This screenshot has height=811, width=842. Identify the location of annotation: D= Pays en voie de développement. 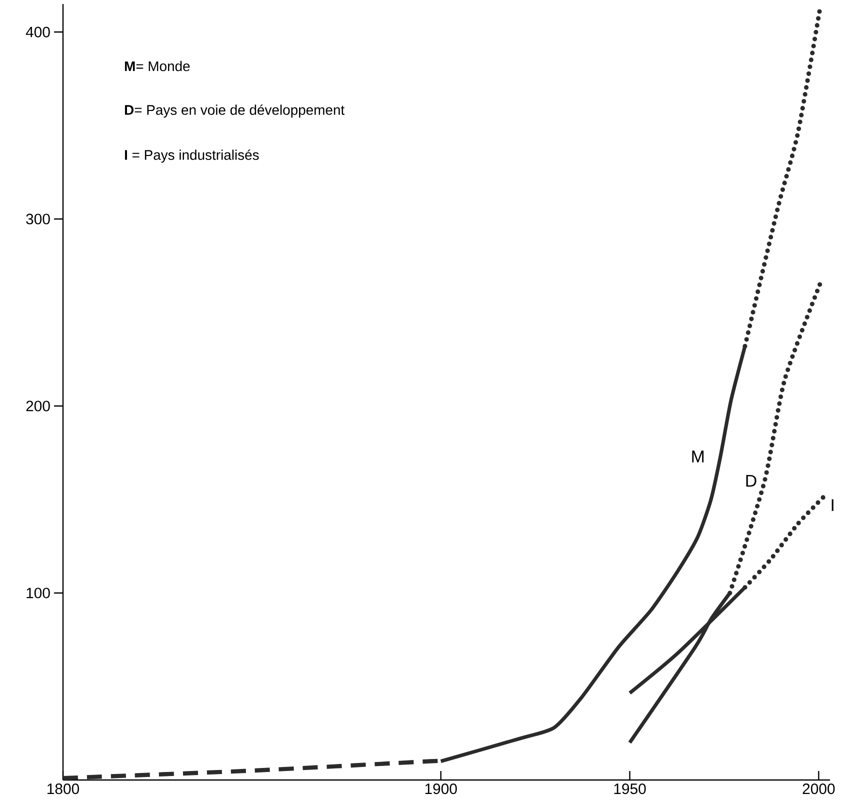
(234, 111).